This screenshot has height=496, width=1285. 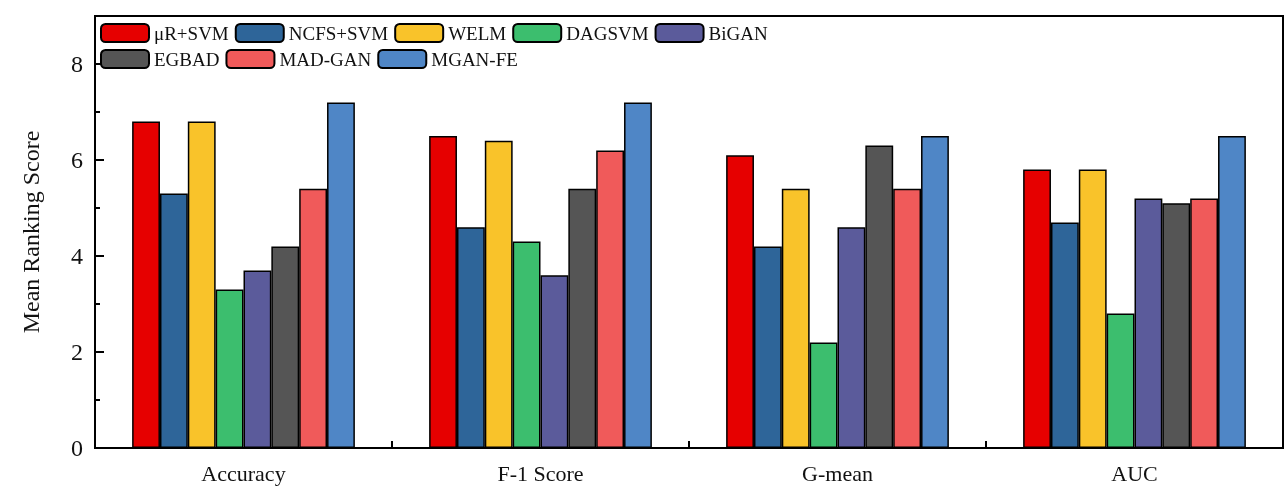 I want to click on legend-label: MAD-GAN, so click(x=325, y=59).